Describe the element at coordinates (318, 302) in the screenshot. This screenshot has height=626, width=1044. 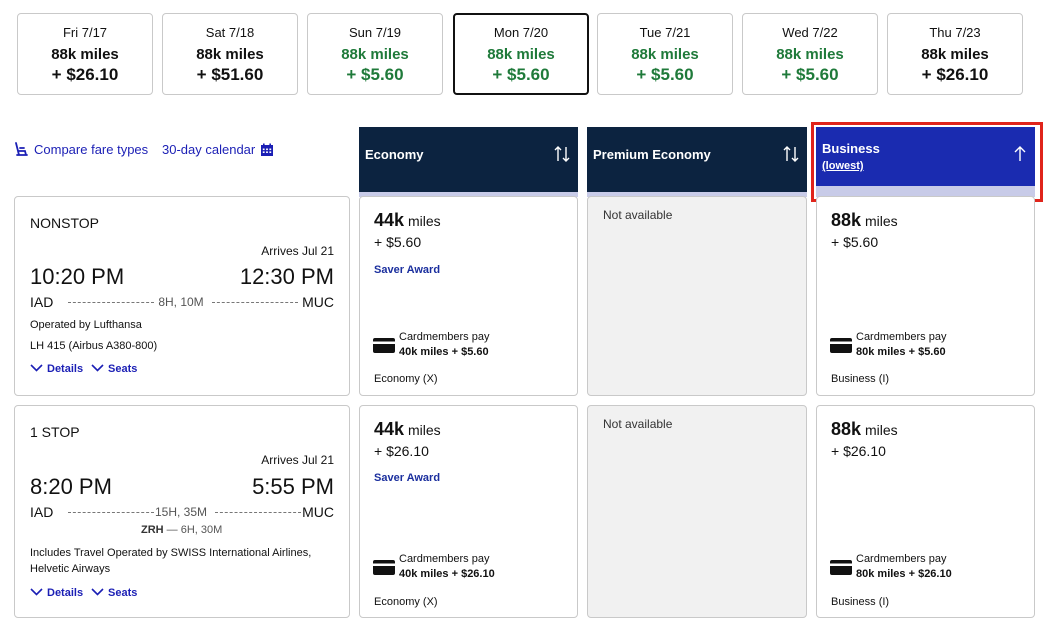
I see `destination-airport: MUC` at that location.